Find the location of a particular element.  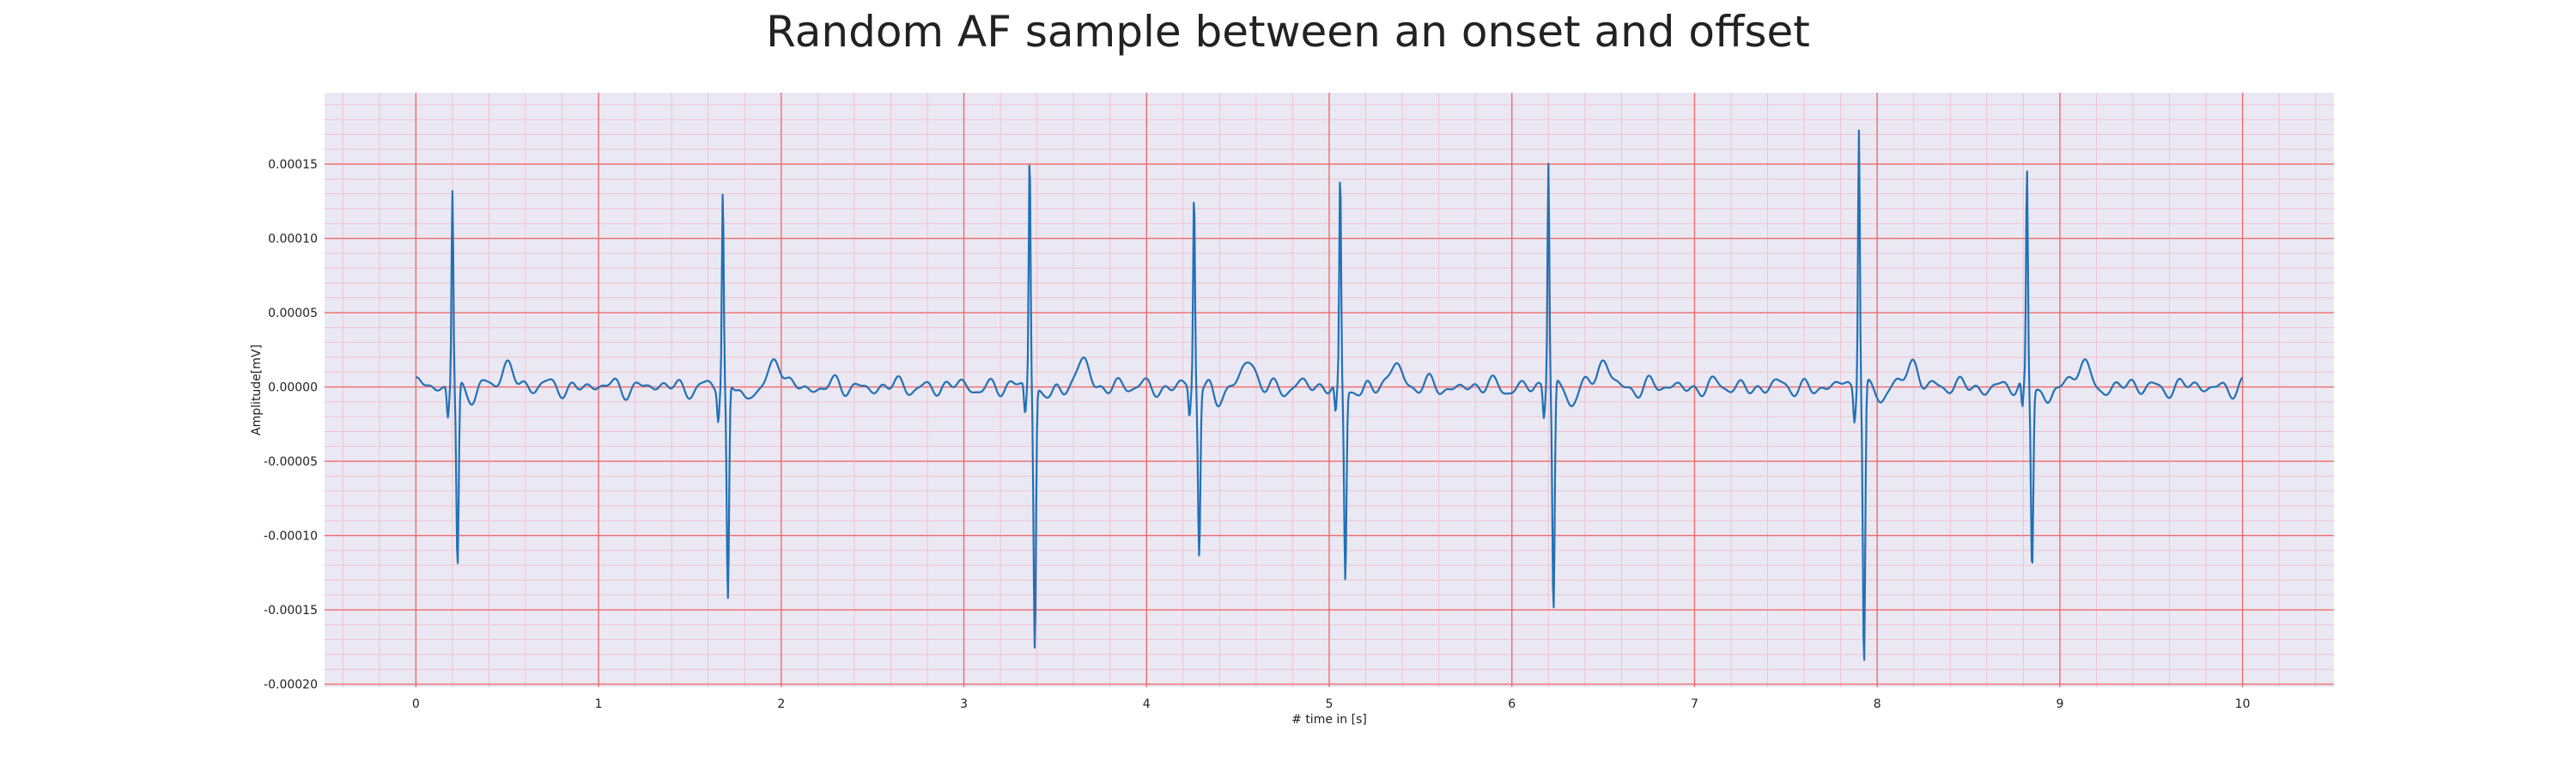

x-tick-label: 1 is located at coordinates (599, 704).